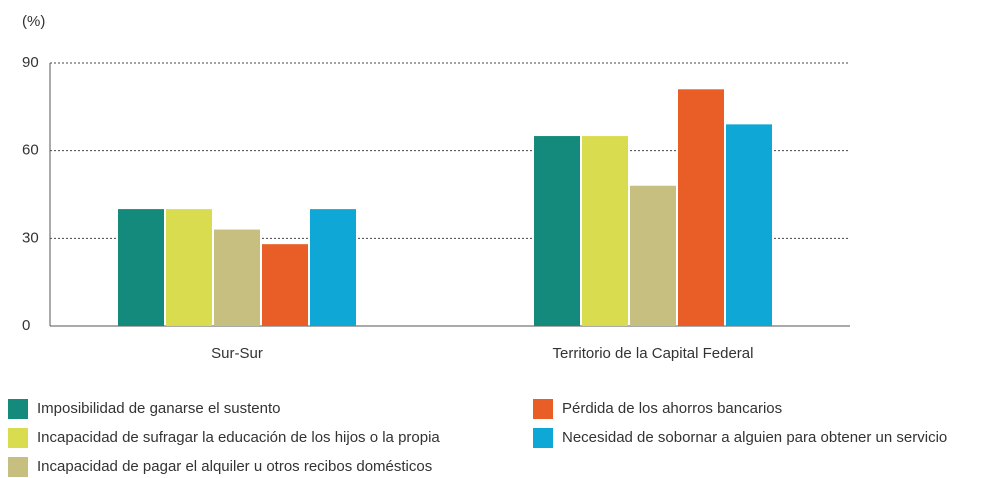 The image size is (998, 478). What do you see at coordinates (33, 21) in the screenshot?
I see `y-axis-label: (%)` at bounding box center [33, 21].